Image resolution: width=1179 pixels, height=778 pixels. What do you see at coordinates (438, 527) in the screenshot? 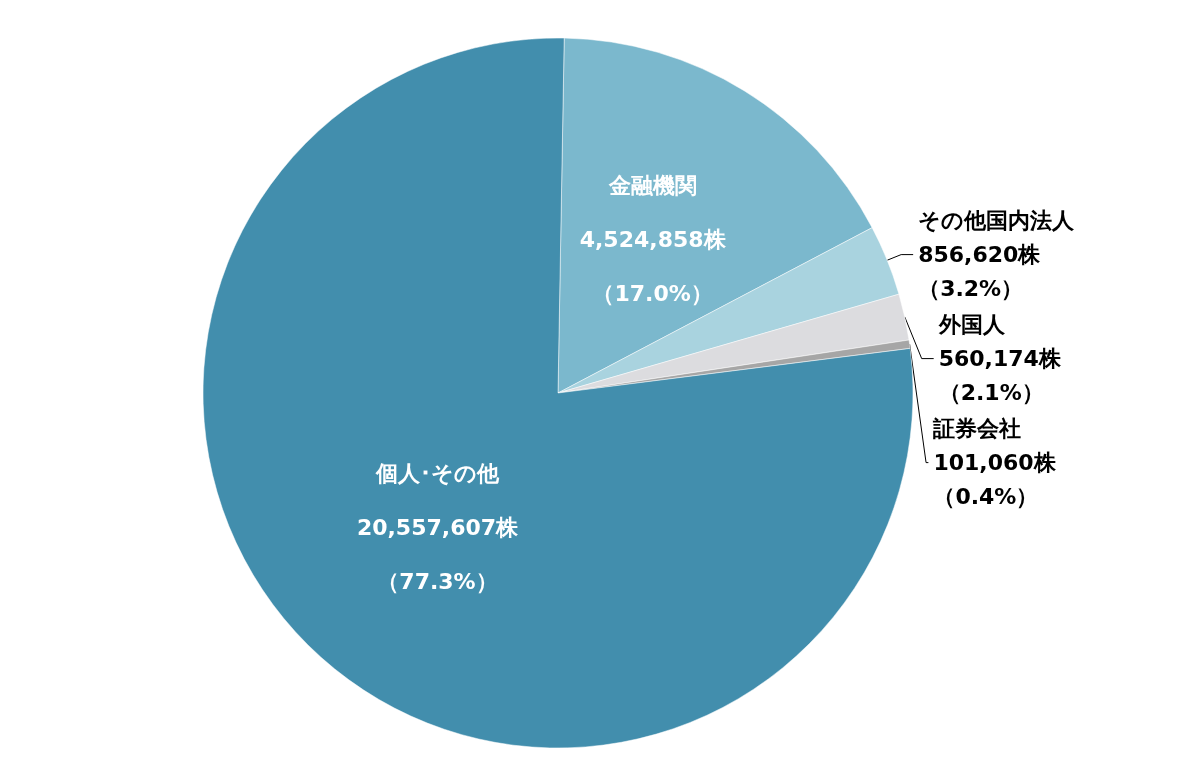
I see `data-label: 20,557,607株` at bounding box center [438, 527].